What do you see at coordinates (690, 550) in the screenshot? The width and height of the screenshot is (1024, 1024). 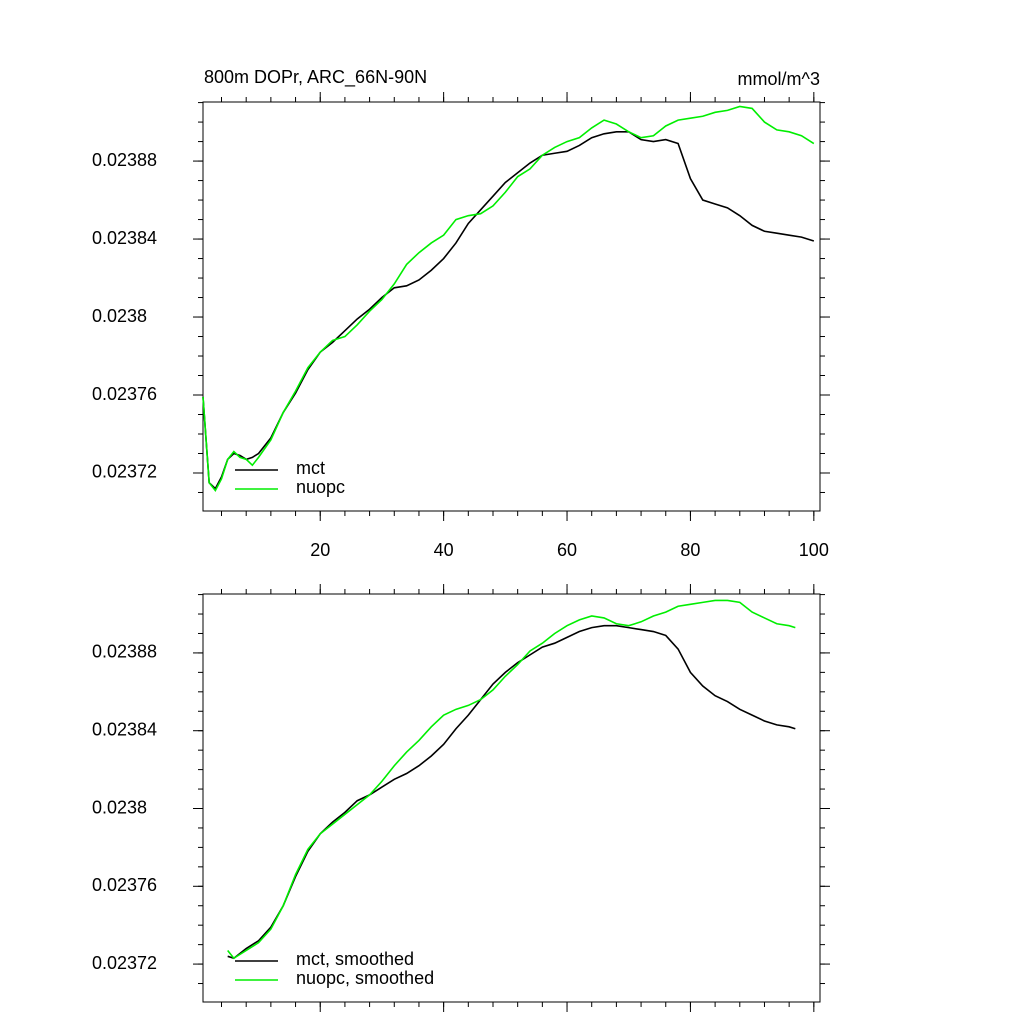 I see `x-tick-label: 80` at bounding box center [690, 550].